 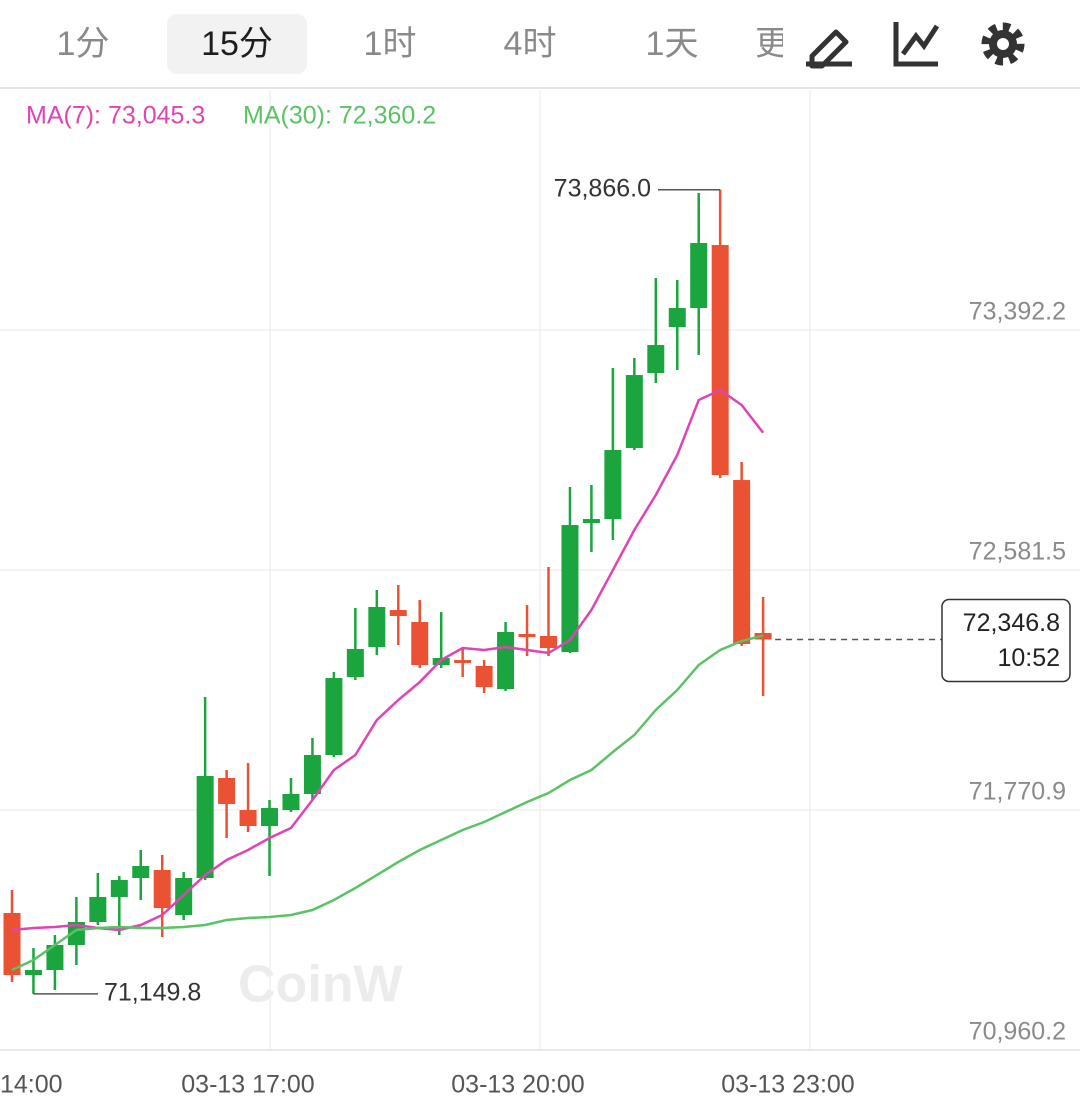 I want to click on x-tick-label: 03-13 23:00, so click(x=787, y=1085).